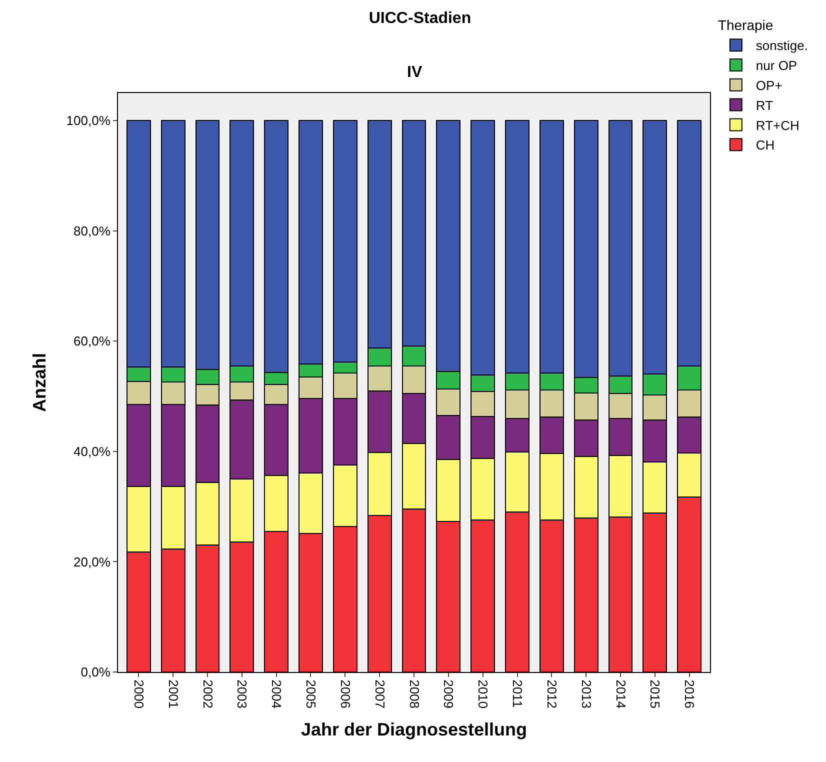 The width and height of the screenshot is (826, 762). I want to click on y-tick-label: 60,0%, so click(92, 341).